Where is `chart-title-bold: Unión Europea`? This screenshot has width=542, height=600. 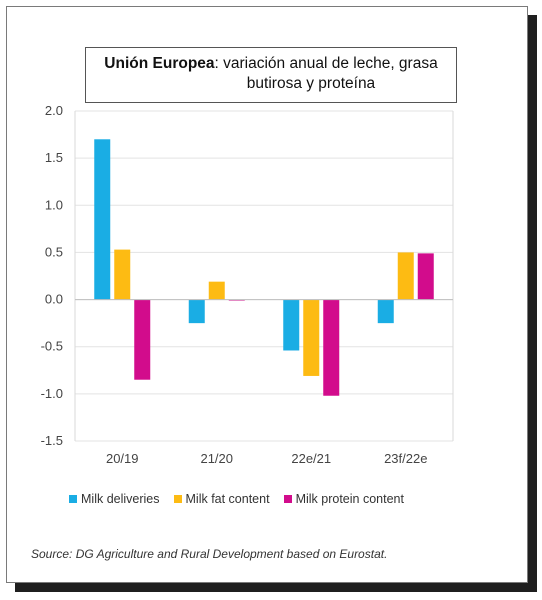
chart-title-bold: Unión Europea is located at coordinates (159, 63).